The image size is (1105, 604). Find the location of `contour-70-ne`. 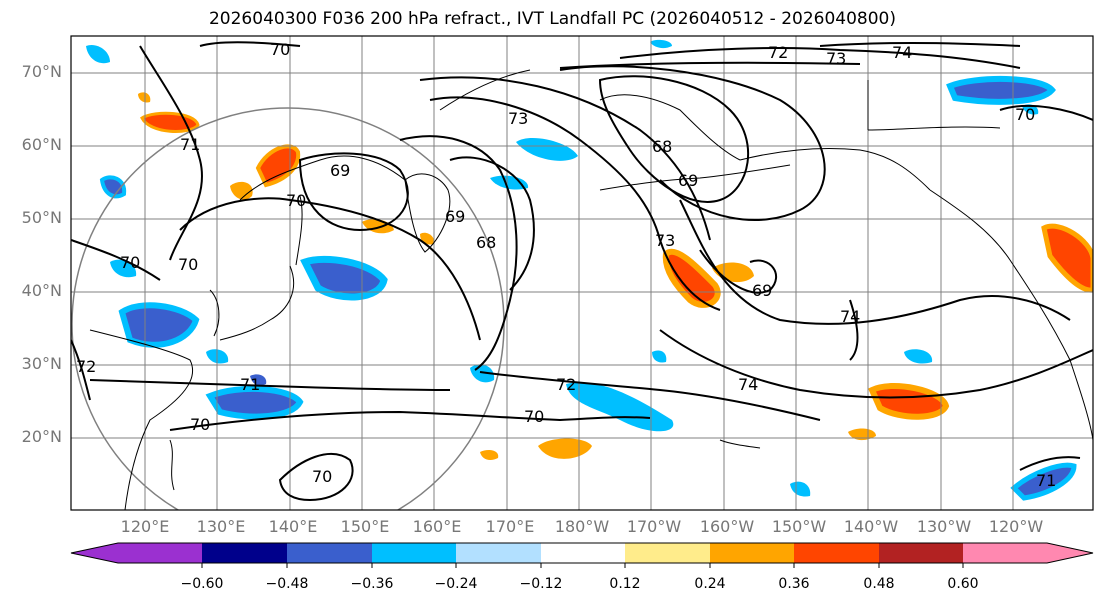

contour-70-ne is located at coordinates (1046, 112).